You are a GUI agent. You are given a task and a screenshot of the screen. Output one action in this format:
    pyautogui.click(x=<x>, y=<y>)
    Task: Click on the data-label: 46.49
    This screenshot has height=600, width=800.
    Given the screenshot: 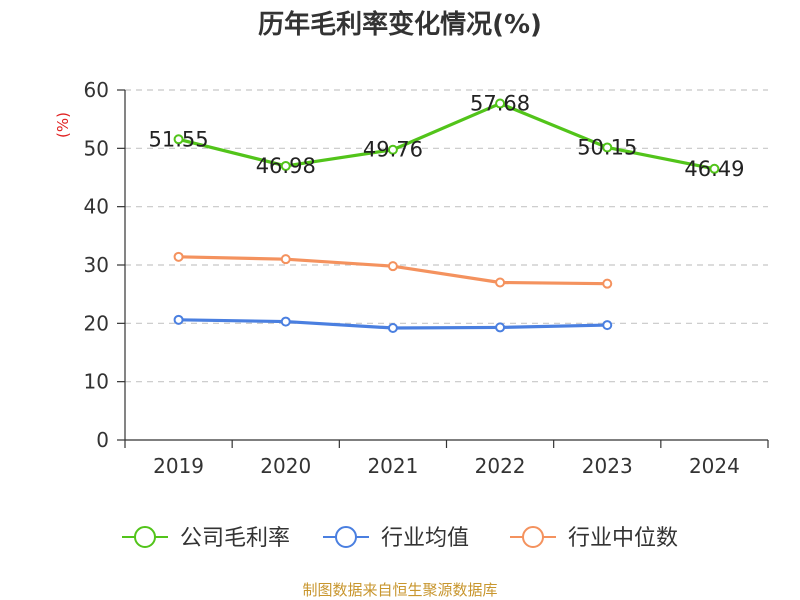 What is the action you would take?
    pyautogui.click(x=714, y=169)
    